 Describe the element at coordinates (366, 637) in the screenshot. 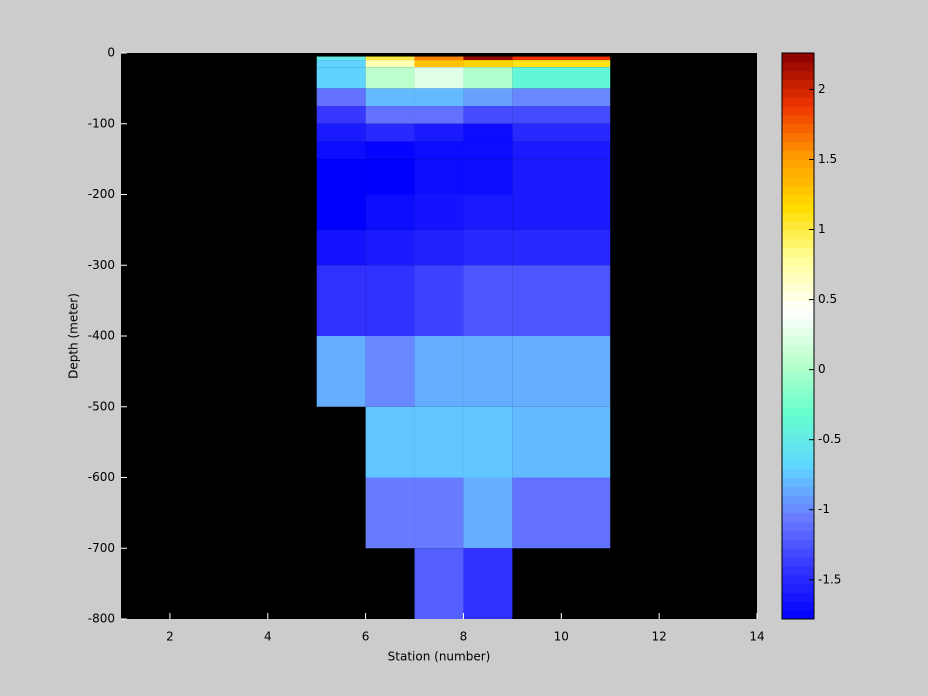

I see `x-tick-label: 6` at that location.